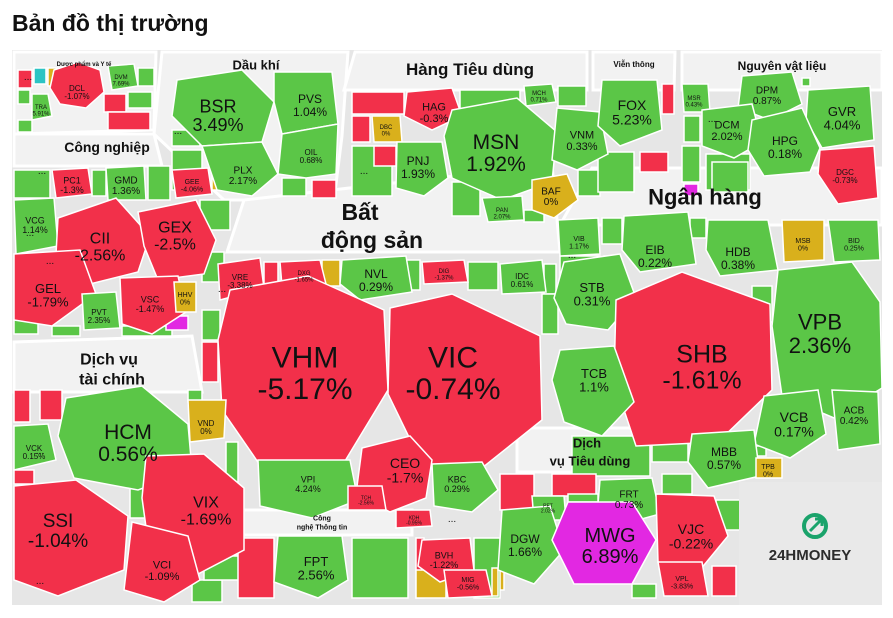  What do you see at coordinates (503, 209) in the screenshot?
I see `tile-pan` at bounding box center [503, 209].